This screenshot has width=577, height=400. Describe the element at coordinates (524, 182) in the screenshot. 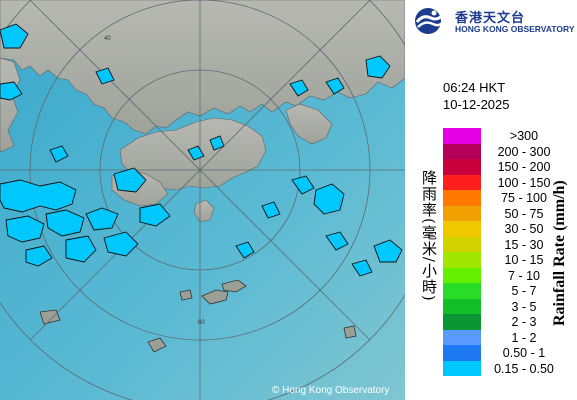

I see `legend-label: 100 - 150` at that location.